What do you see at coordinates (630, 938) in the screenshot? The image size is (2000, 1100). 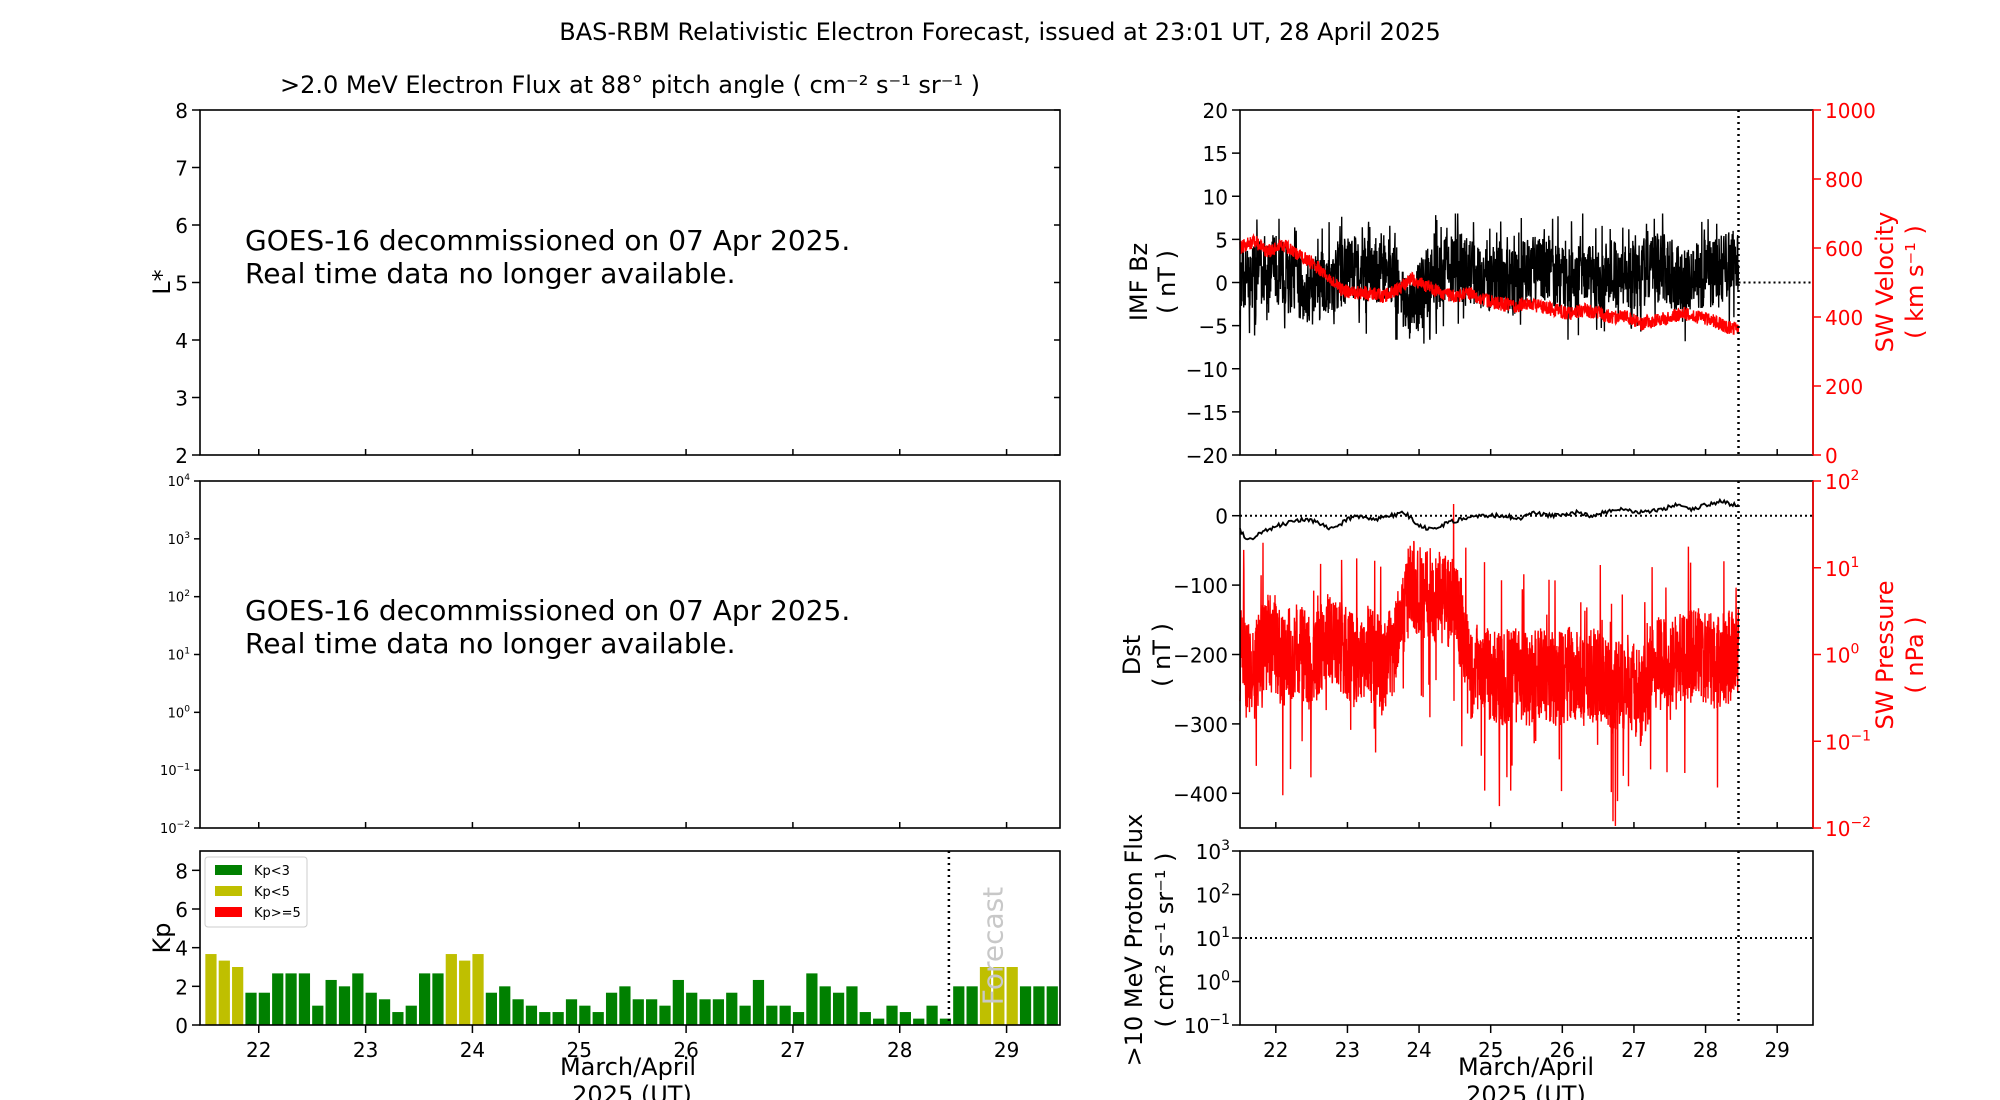 I see `kp-frame` at bounding box center [630, 938].